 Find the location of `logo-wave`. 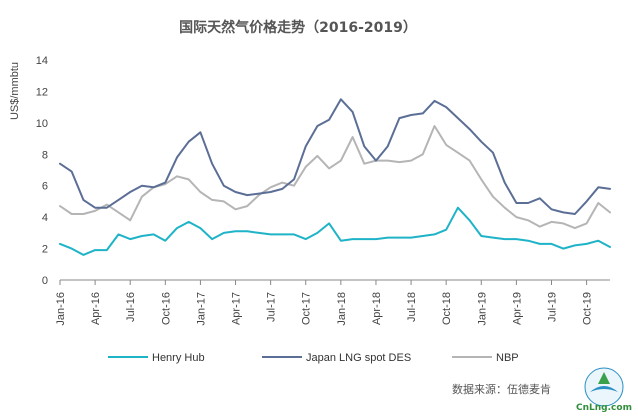

logo-wave is located at coordinates (604, 389).